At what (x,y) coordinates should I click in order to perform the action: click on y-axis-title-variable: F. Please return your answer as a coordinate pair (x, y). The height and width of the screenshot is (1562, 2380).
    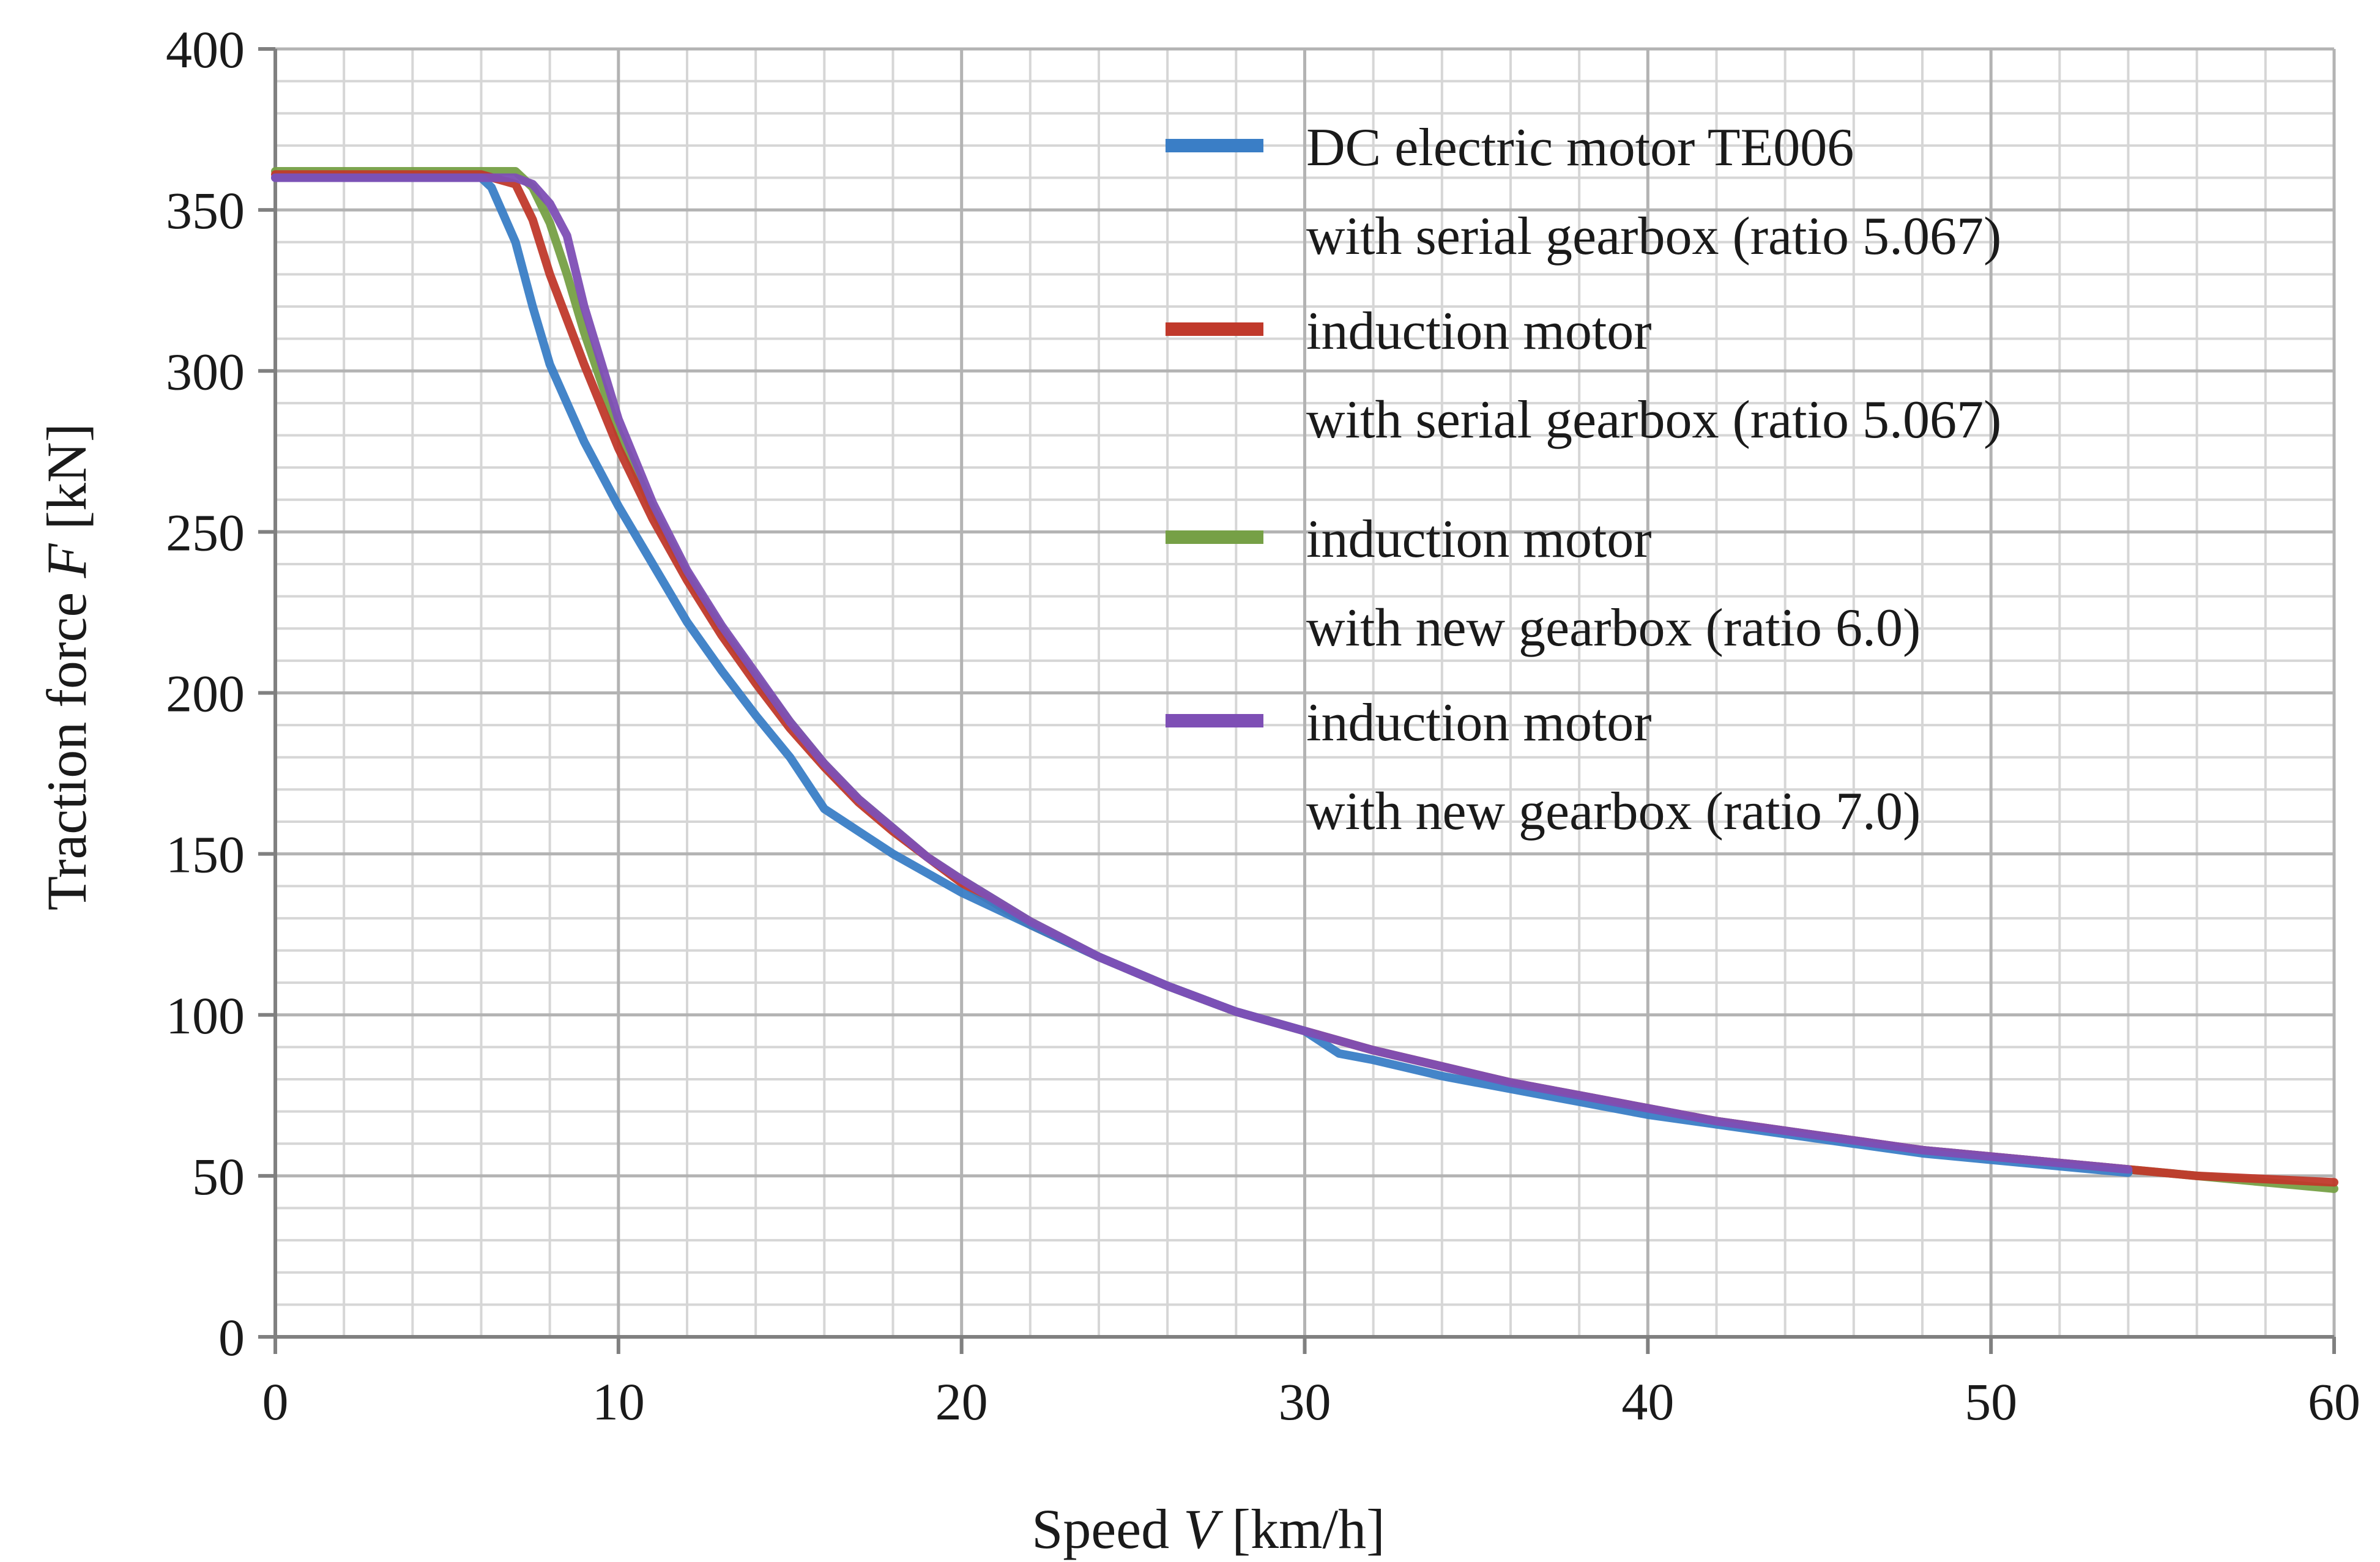
    Looking at the image, I should click on (66, 561).